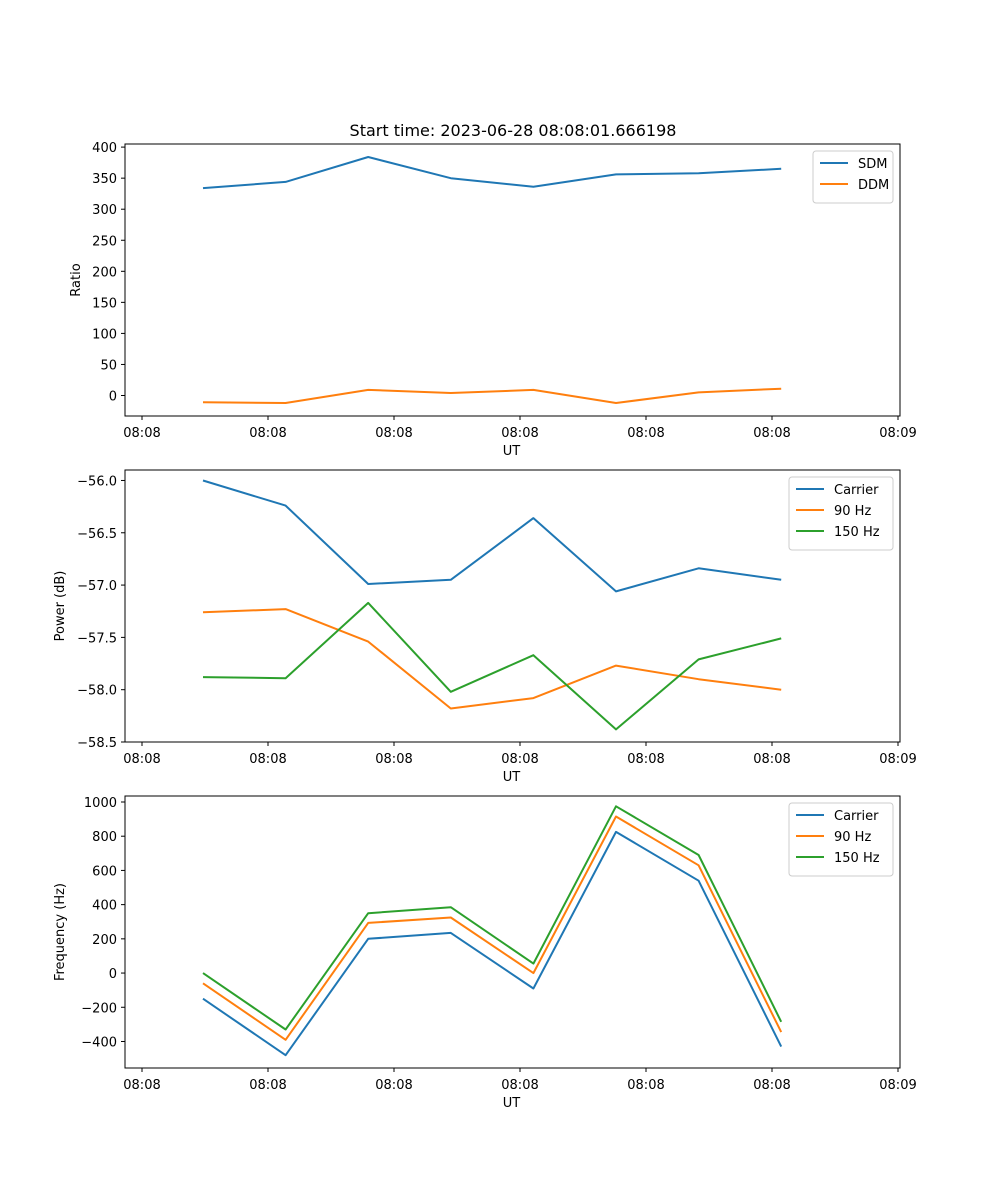 This screenshot has width=1000, height=1200. Describe the element at coordinates (97, 691) in the screenshot. I see `y-tick-label: −58.0` at that location.